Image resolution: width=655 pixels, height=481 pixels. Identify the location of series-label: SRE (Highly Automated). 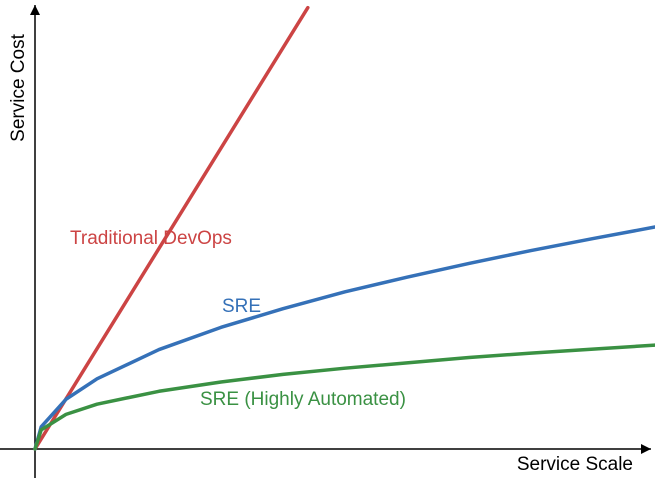
(303, 399).